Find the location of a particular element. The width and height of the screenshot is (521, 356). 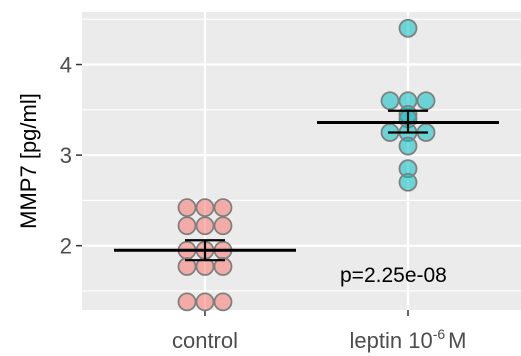

p-value-annotation: p=2.25e-08 is located at coordinates (393, 275).